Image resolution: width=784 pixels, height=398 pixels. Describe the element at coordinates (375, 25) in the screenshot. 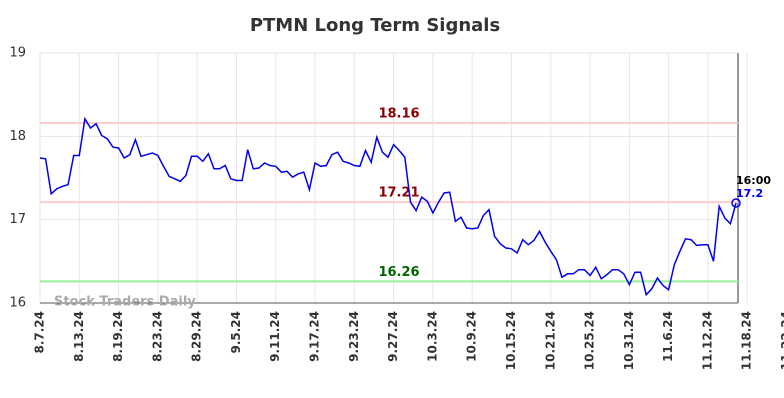

I see `chart-title: PTMN Long Term Signals` at that location.